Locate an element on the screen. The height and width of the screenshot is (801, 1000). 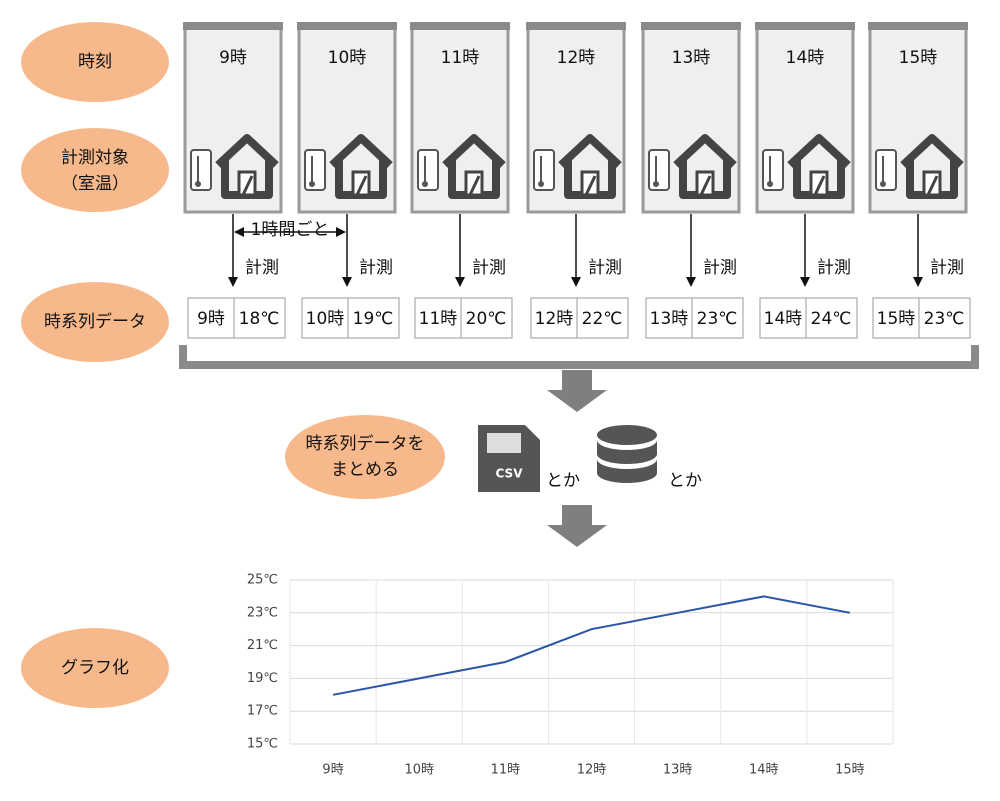
row-label: 時系列データ is located at coordinates (95, 321).